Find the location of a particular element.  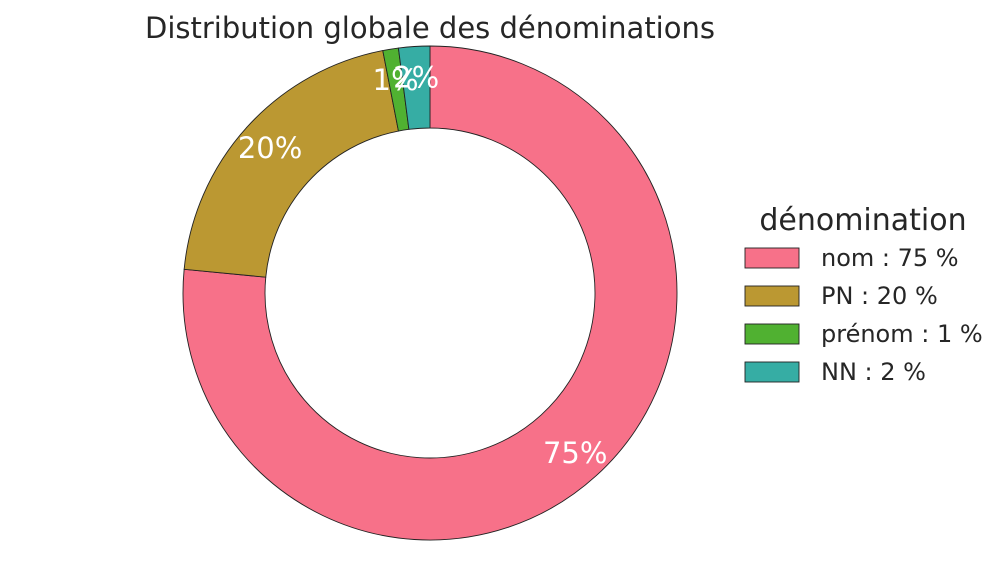

legend-label-pr-nom: prénom : 1 % is located at coordinates (902, 334).